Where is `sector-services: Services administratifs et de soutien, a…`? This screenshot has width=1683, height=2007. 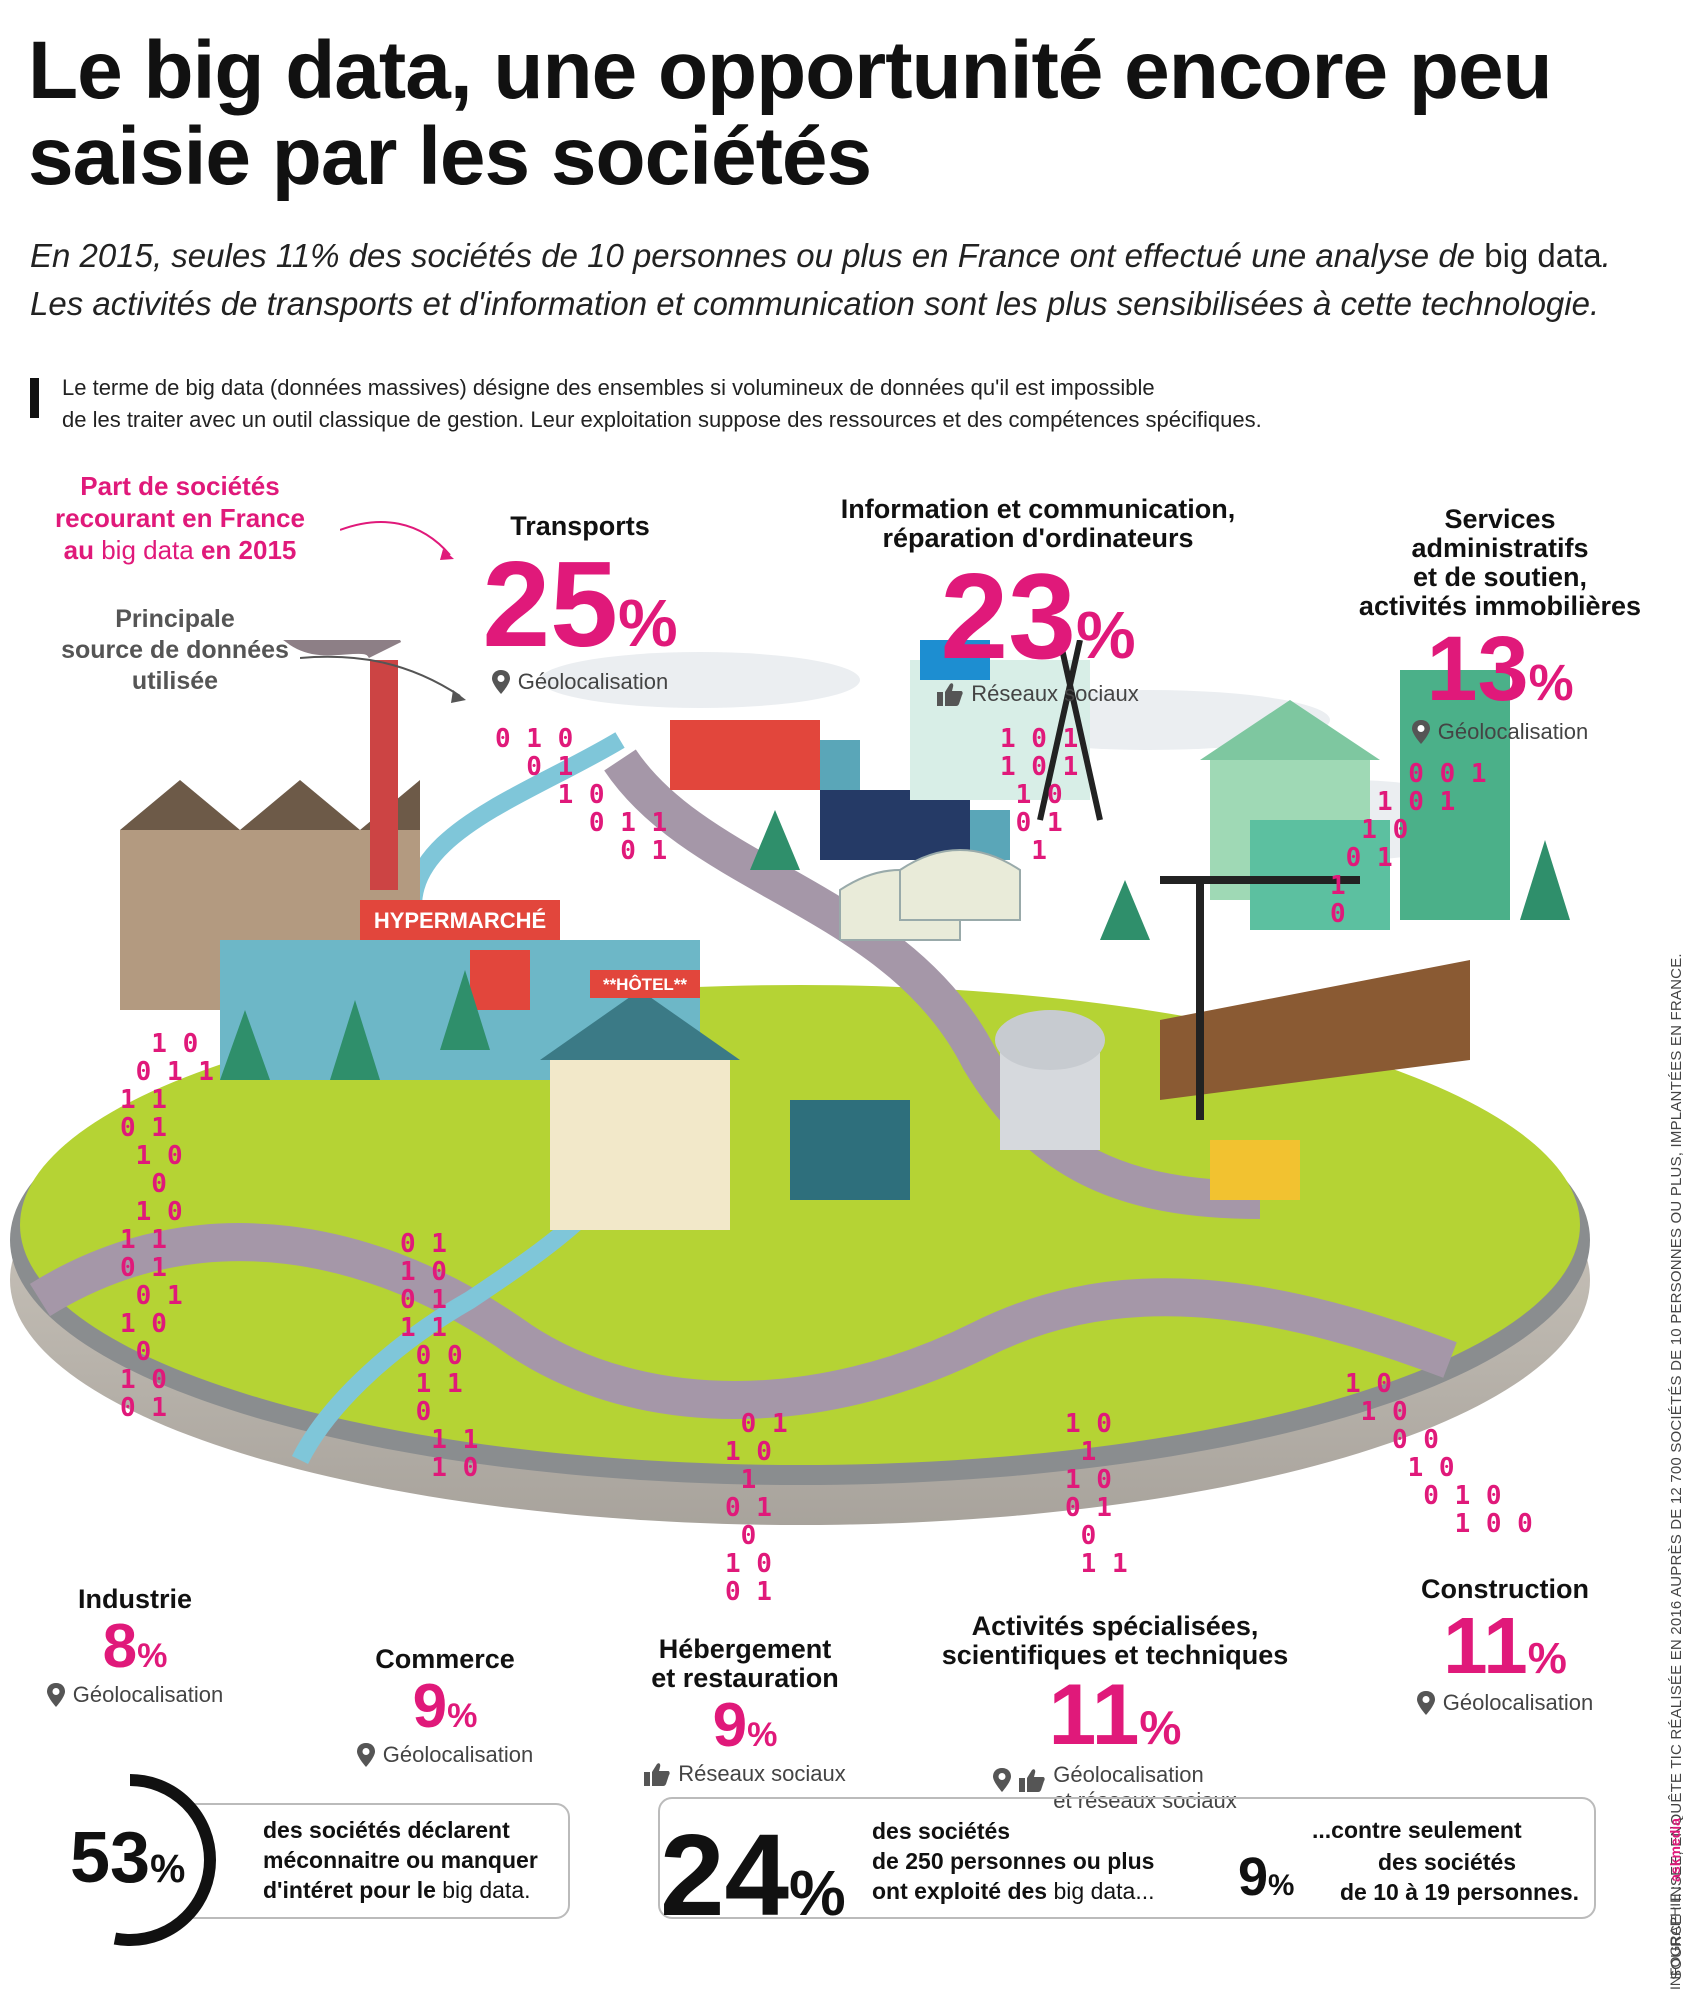 sector-services: Services administratifs et de soutien, a… is located at coordinates (1500, 625).